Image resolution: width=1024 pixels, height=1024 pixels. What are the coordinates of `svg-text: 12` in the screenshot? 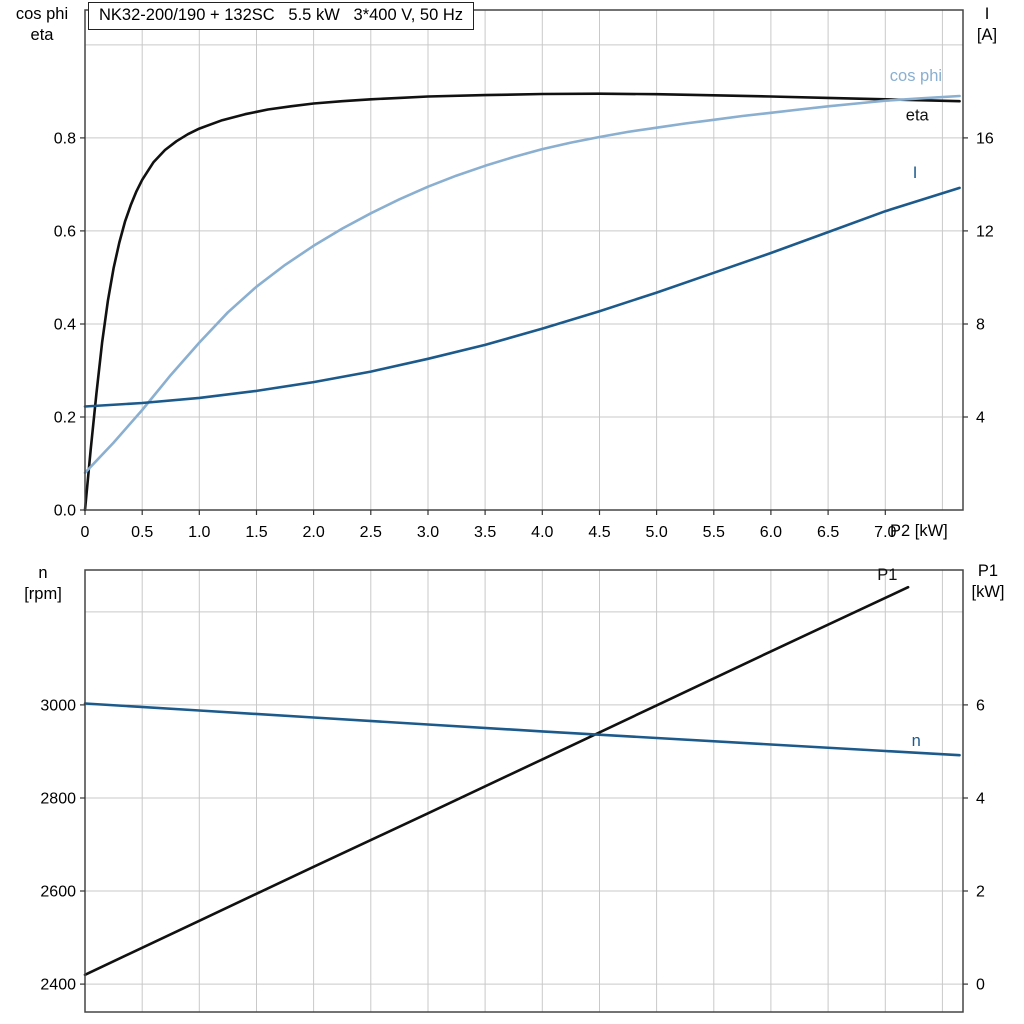 It's located at (985, 231).